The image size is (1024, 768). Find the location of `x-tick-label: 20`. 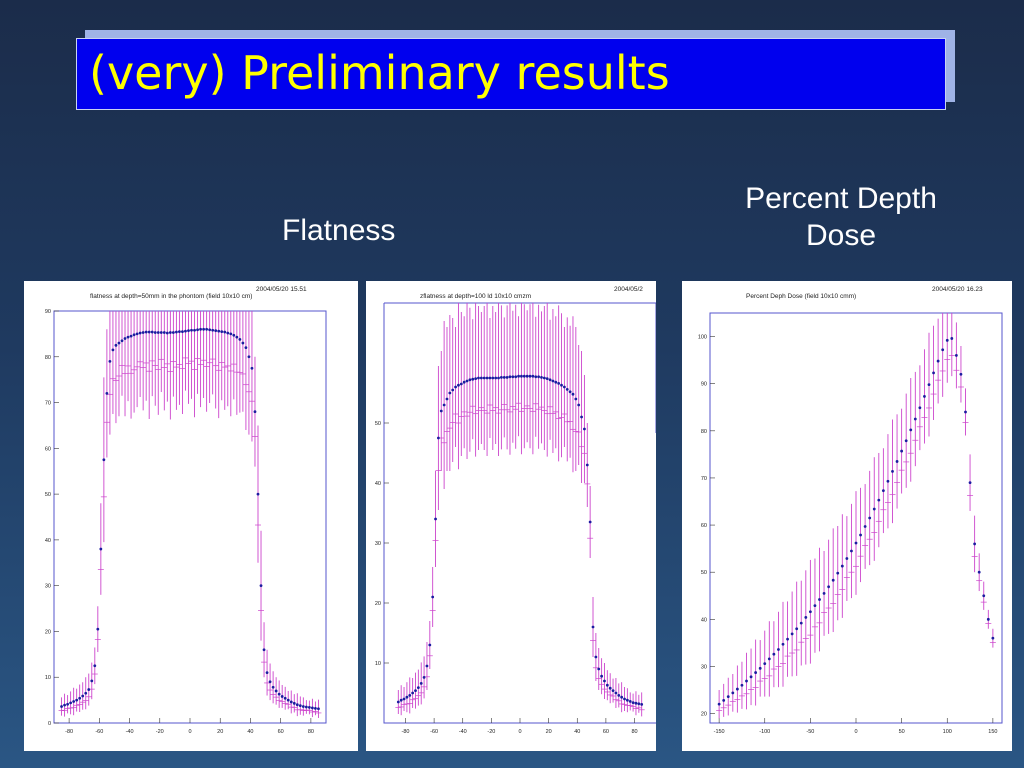

x-tick-label: 20 is located at coordinates (549, 732).